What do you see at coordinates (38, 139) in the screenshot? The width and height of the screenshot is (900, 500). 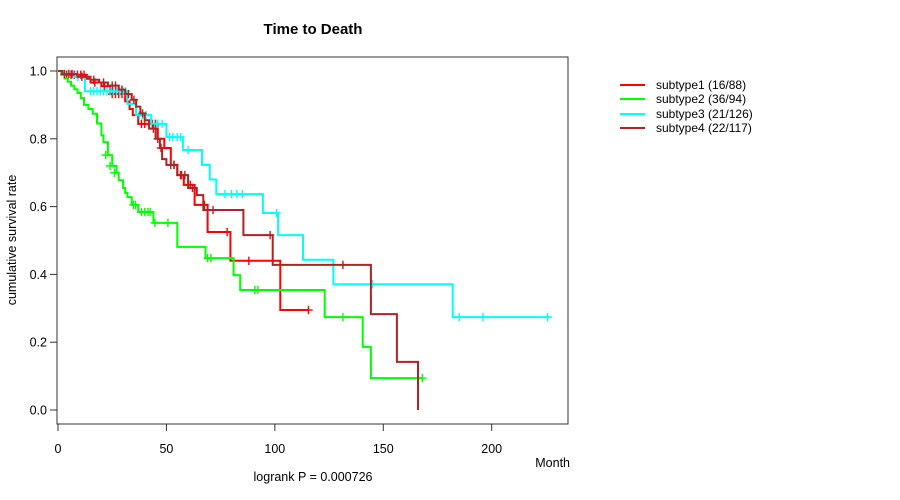 I see `y-tick-label: 0.8` at bounding box center [38, 139].